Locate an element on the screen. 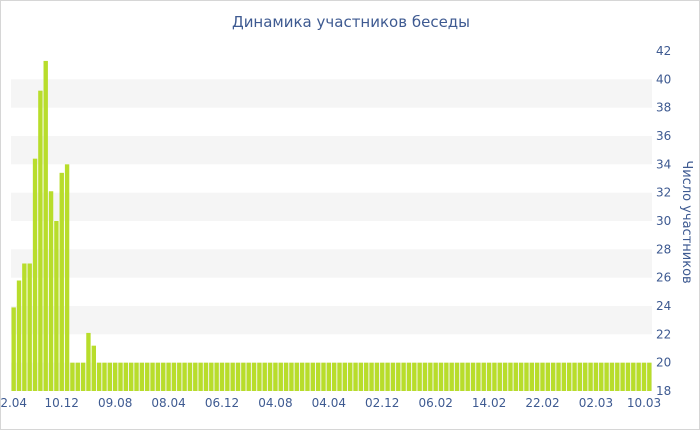  x-tick-label: 08.04 is located at coordinates (168, 403).